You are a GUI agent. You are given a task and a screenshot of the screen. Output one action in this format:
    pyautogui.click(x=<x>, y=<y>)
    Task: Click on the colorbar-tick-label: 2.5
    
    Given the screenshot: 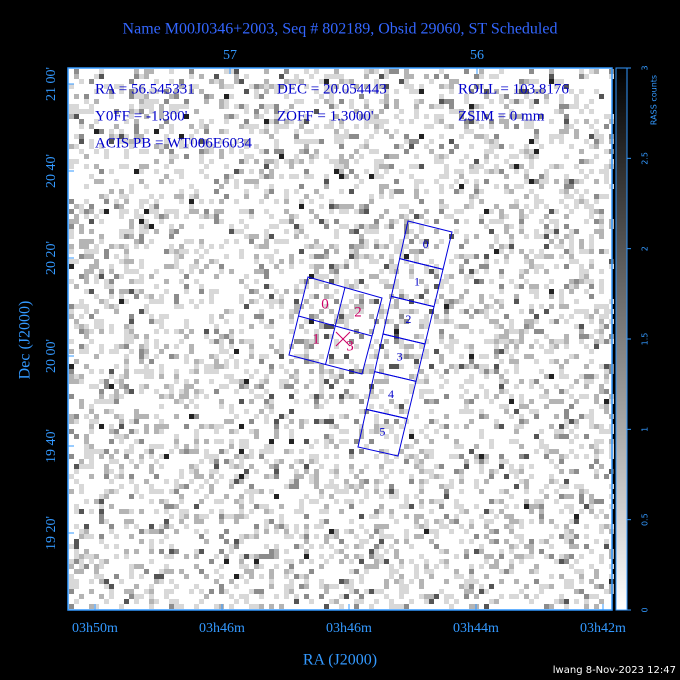 What is the action you would take?
    pyautogui.click(x=645, y=158)
    